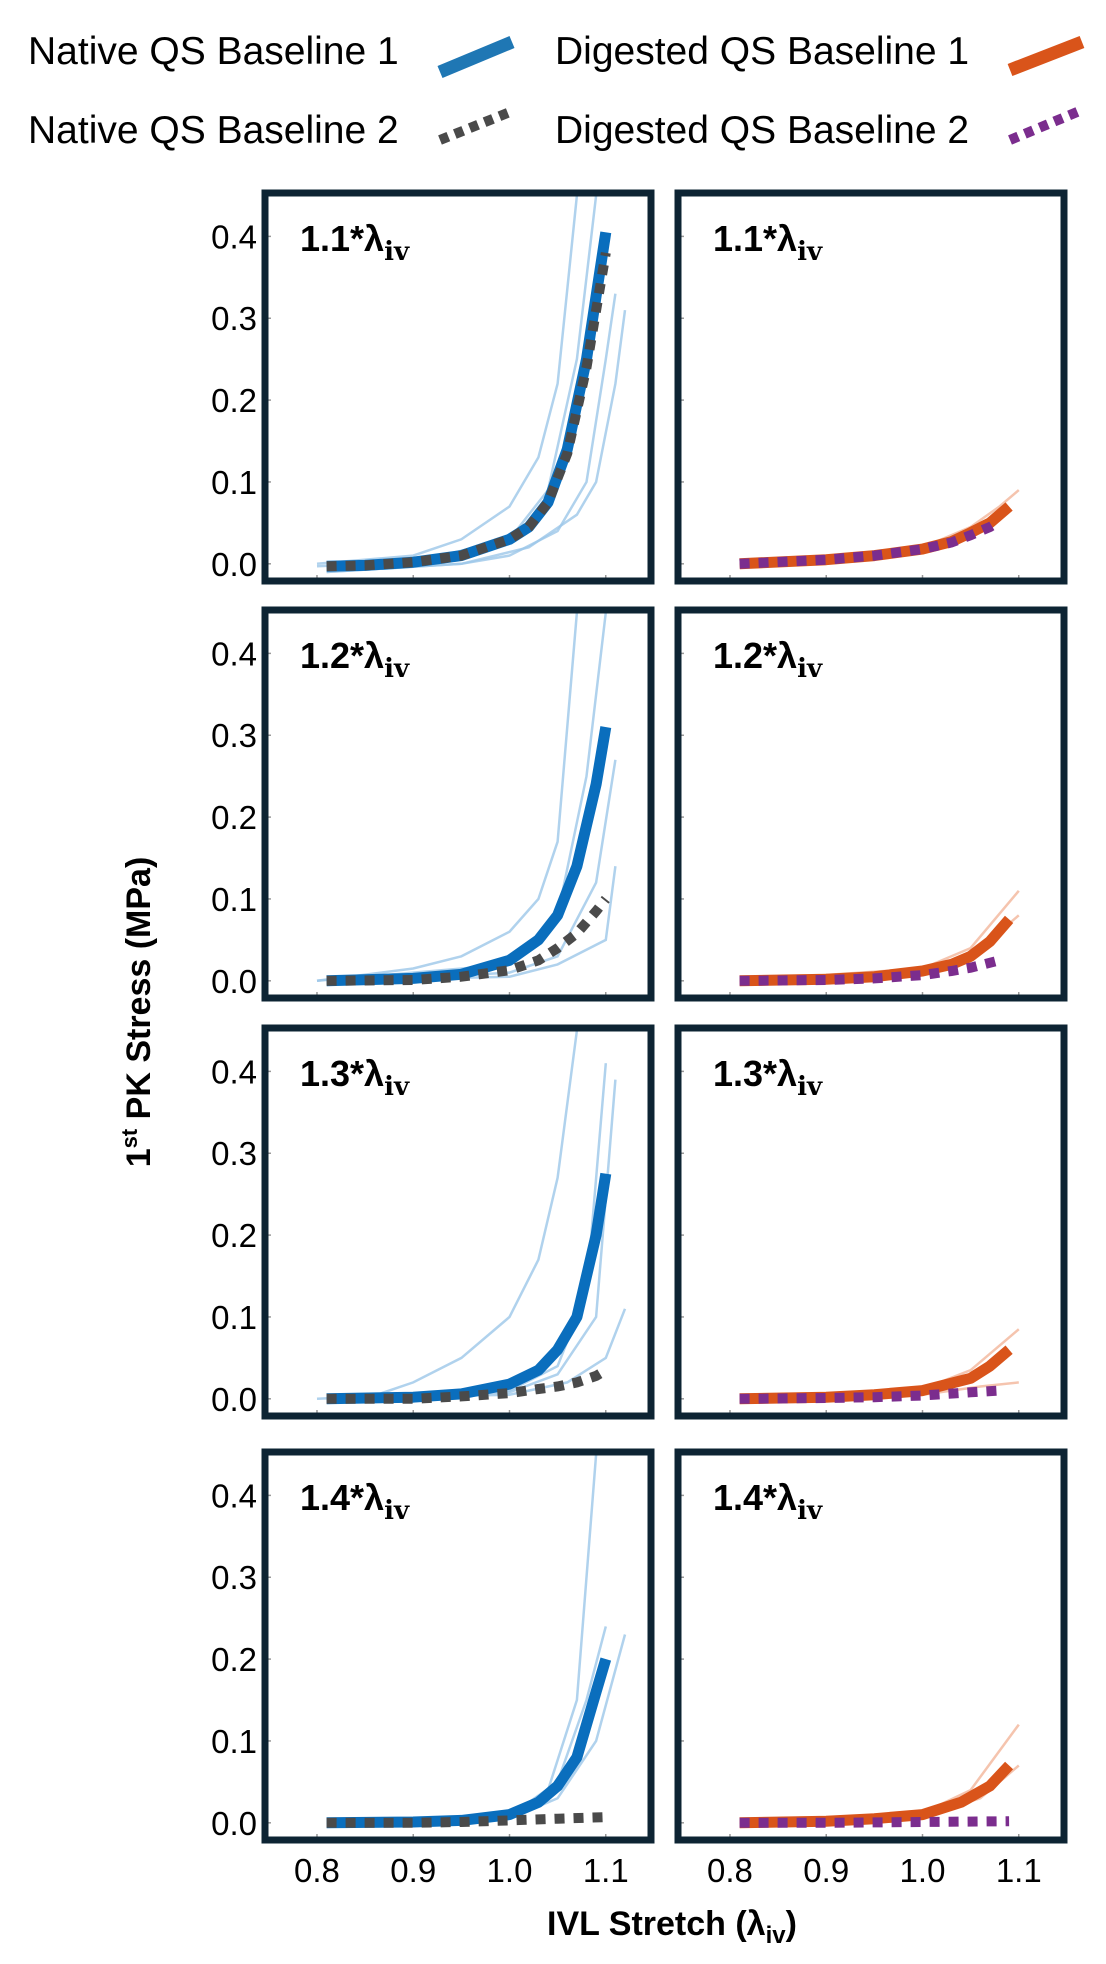 The width and height of the screenshot is (1106, 1964). I want to click on panel-digested-1: 1.1*λiv, so click(871, 387).